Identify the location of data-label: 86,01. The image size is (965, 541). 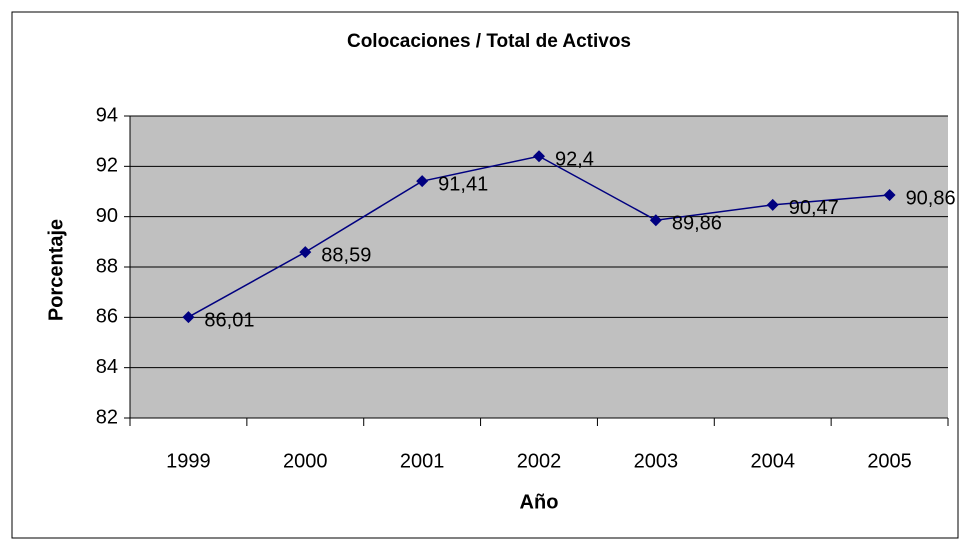
(229, 320).